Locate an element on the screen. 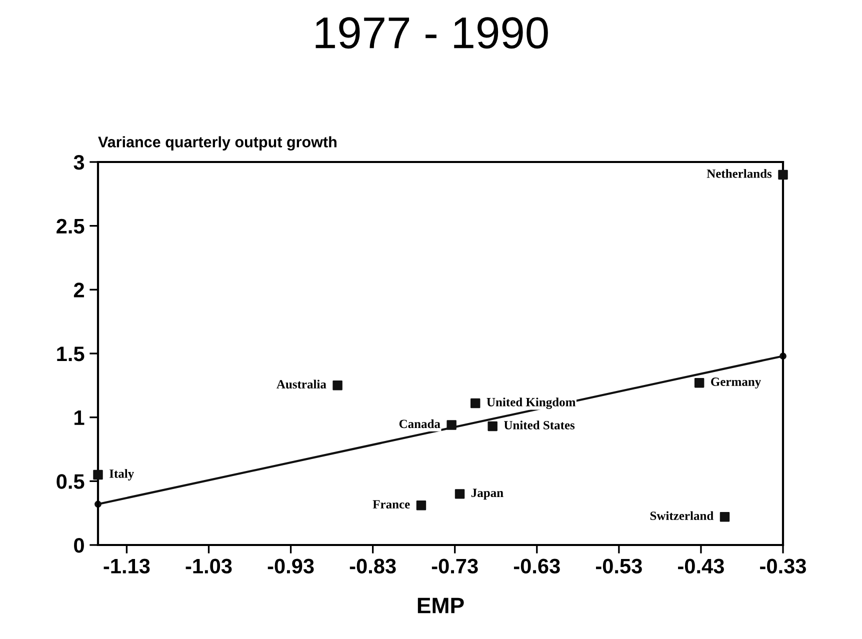 This screenshot has height=639, width=862. x-tick-label: -0.63 is located at coordinates (537, 566).